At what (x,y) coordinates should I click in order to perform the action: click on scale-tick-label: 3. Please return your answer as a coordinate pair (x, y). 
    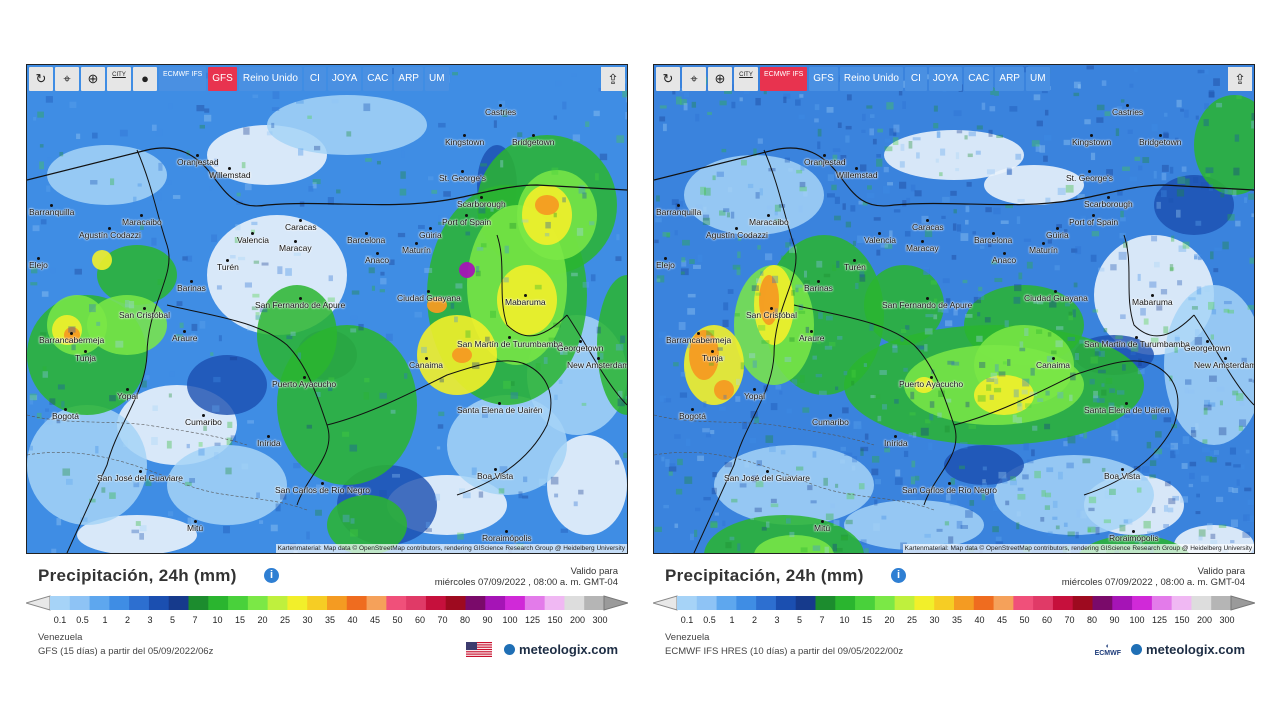
    Looking at the image, I should click on (150, 620).